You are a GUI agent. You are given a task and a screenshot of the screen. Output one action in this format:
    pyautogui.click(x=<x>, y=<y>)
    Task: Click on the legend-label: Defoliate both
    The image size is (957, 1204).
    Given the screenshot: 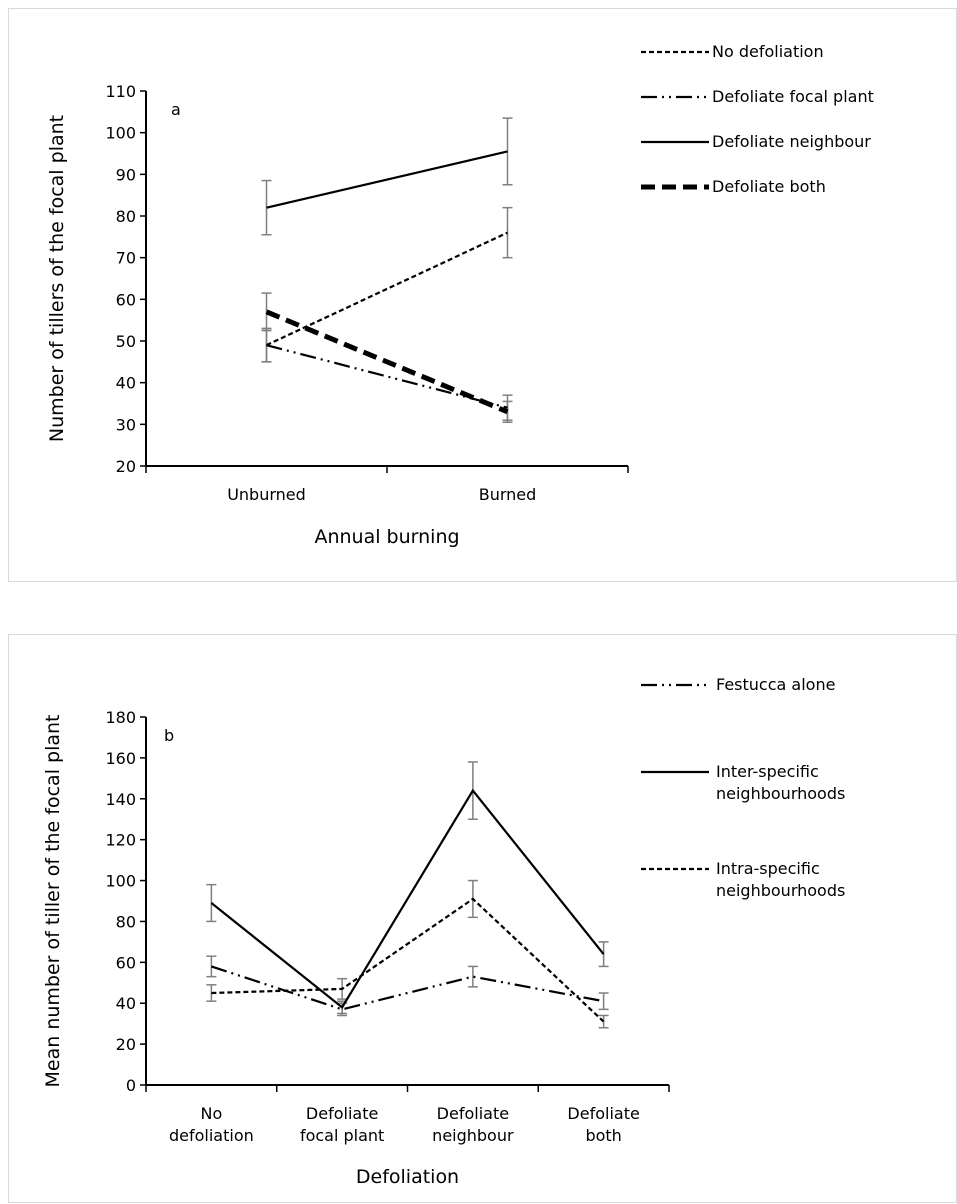 What is the action you would take?
    pyautogui.click(x=769, y=186)
    